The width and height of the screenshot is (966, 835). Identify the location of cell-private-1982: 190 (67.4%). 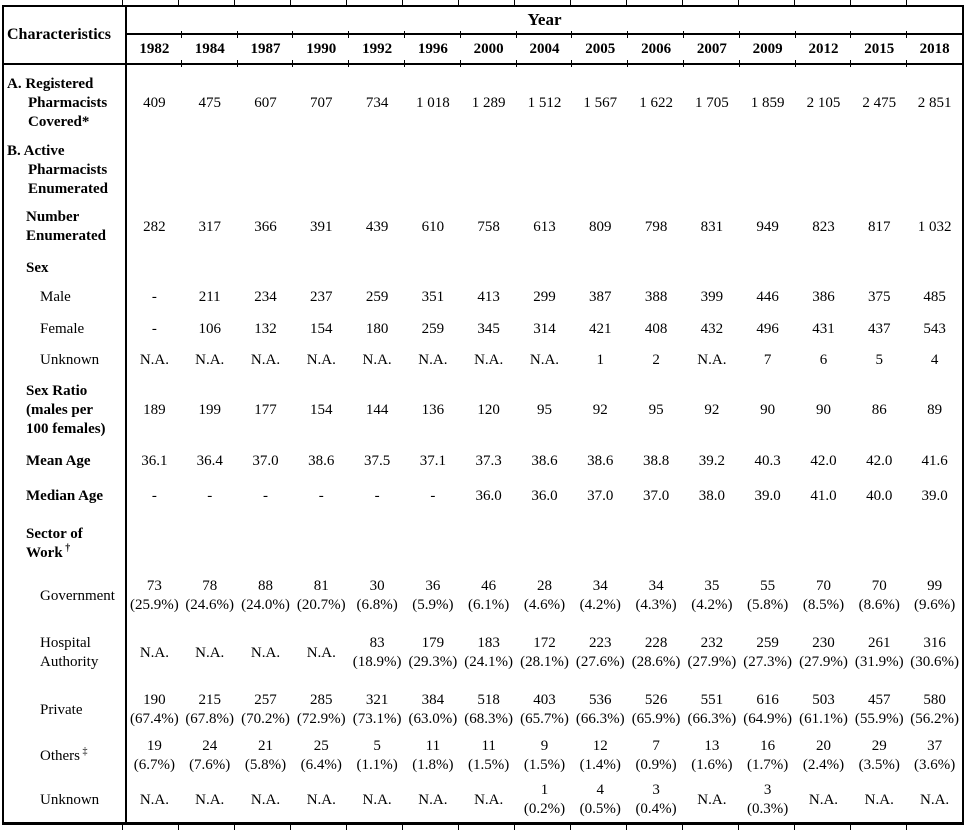
(154, 709).